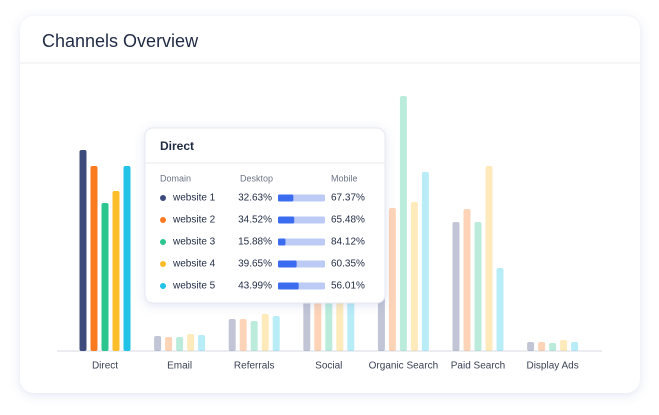 This screenshot has width=659, height=415. What do you see at coordinates (403, 366) in the screenshot?
I see `x-tick-label: Organic Search` at bounding box center [403, 366].